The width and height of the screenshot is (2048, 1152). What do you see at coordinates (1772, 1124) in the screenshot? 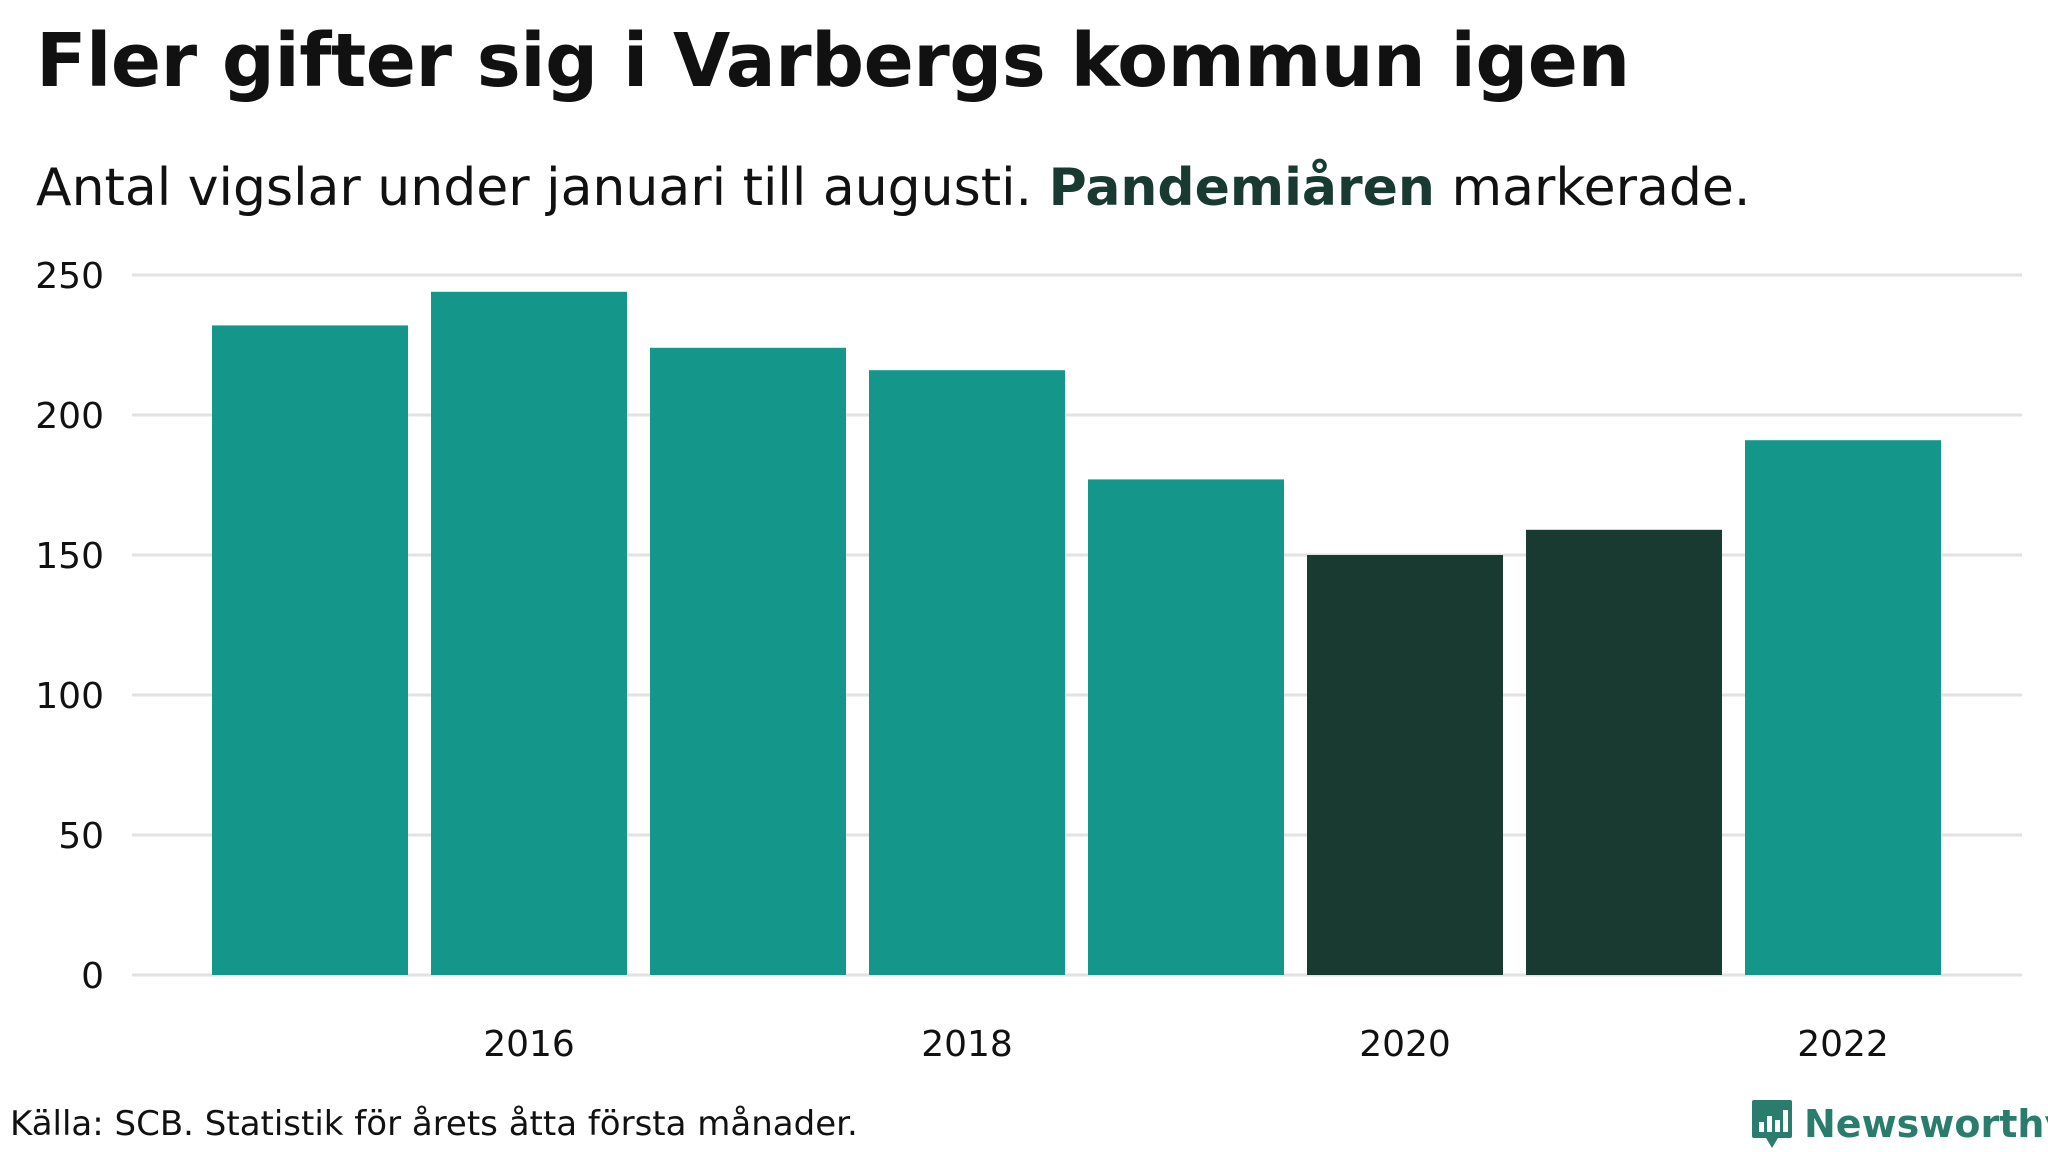
I see `chart-bubble-icon` at bounding box center [1772, 1124].